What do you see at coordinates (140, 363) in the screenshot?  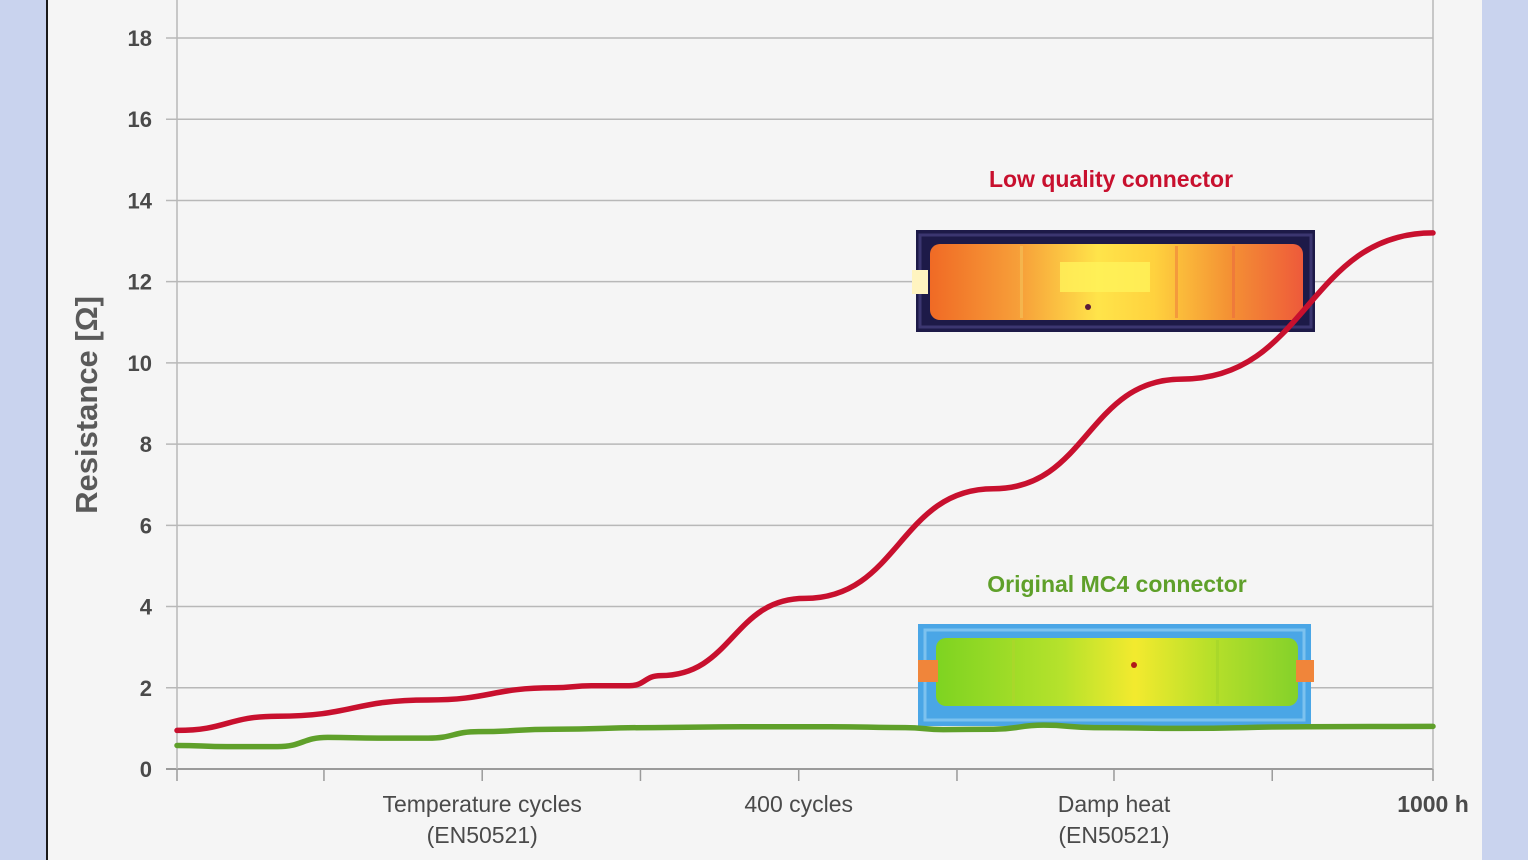 I see `y-tick-label: 10` at bounding box center [140, 363].